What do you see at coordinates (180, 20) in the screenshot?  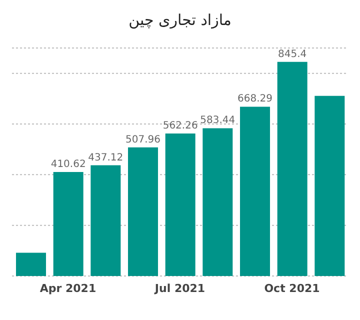 I see `chart-title: مازاد تجاری چین` at bounding box center [180, 20].